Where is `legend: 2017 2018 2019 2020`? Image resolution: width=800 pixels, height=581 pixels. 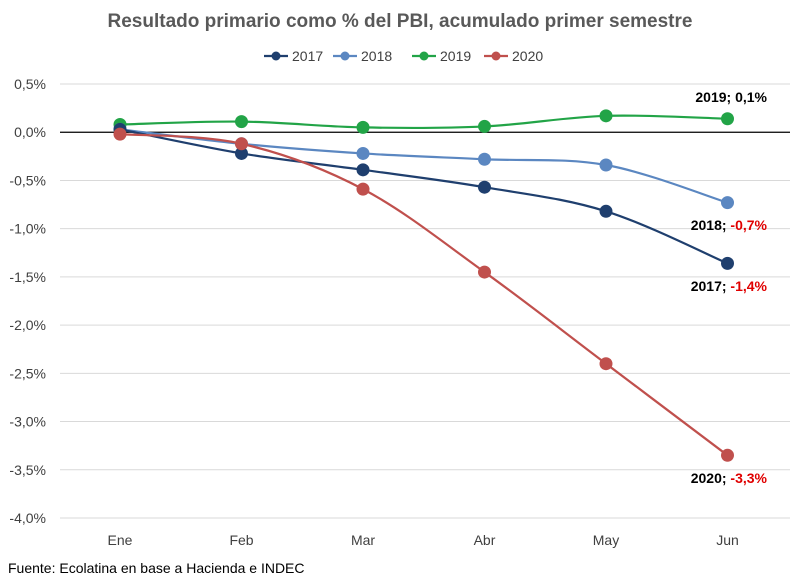
legend: 2017 2018 2019 2020 is located at coordinates (403, 56).